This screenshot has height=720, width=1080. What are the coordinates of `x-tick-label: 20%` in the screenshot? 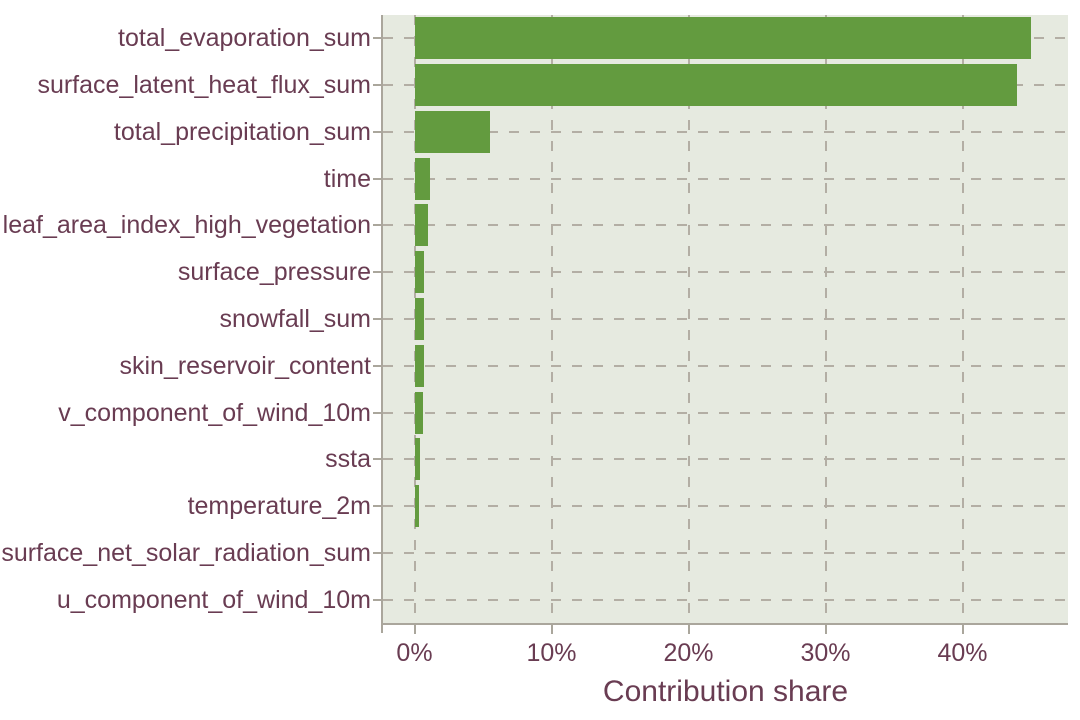 It's located at (688, 653).